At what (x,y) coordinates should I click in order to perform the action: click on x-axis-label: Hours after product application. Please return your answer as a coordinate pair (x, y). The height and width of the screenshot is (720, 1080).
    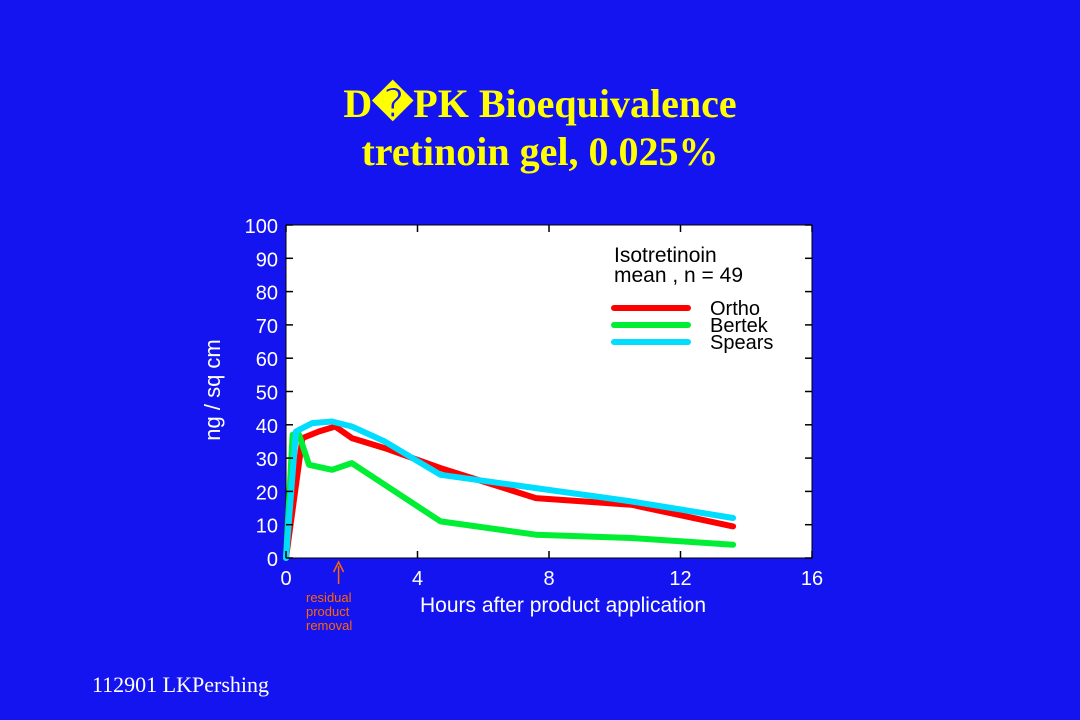
    Looking at the image, I should click on (563, 605).